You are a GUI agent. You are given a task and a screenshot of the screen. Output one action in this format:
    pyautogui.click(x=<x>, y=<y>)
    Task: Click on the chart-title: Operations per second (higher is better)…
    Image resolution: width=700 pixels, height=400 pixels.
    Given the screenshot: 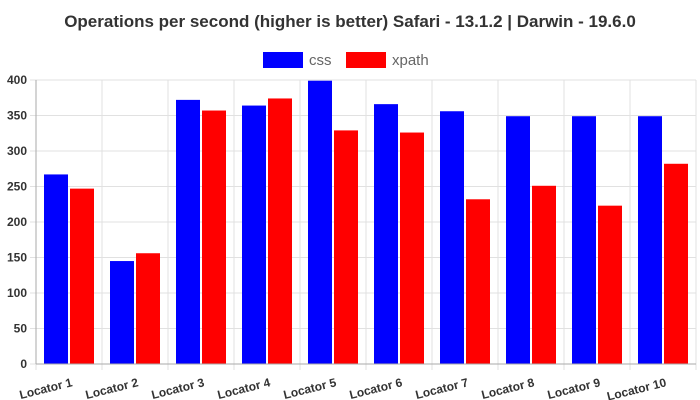 What is the action you would take?
    pyautogui.click(x=350, y=21)
    